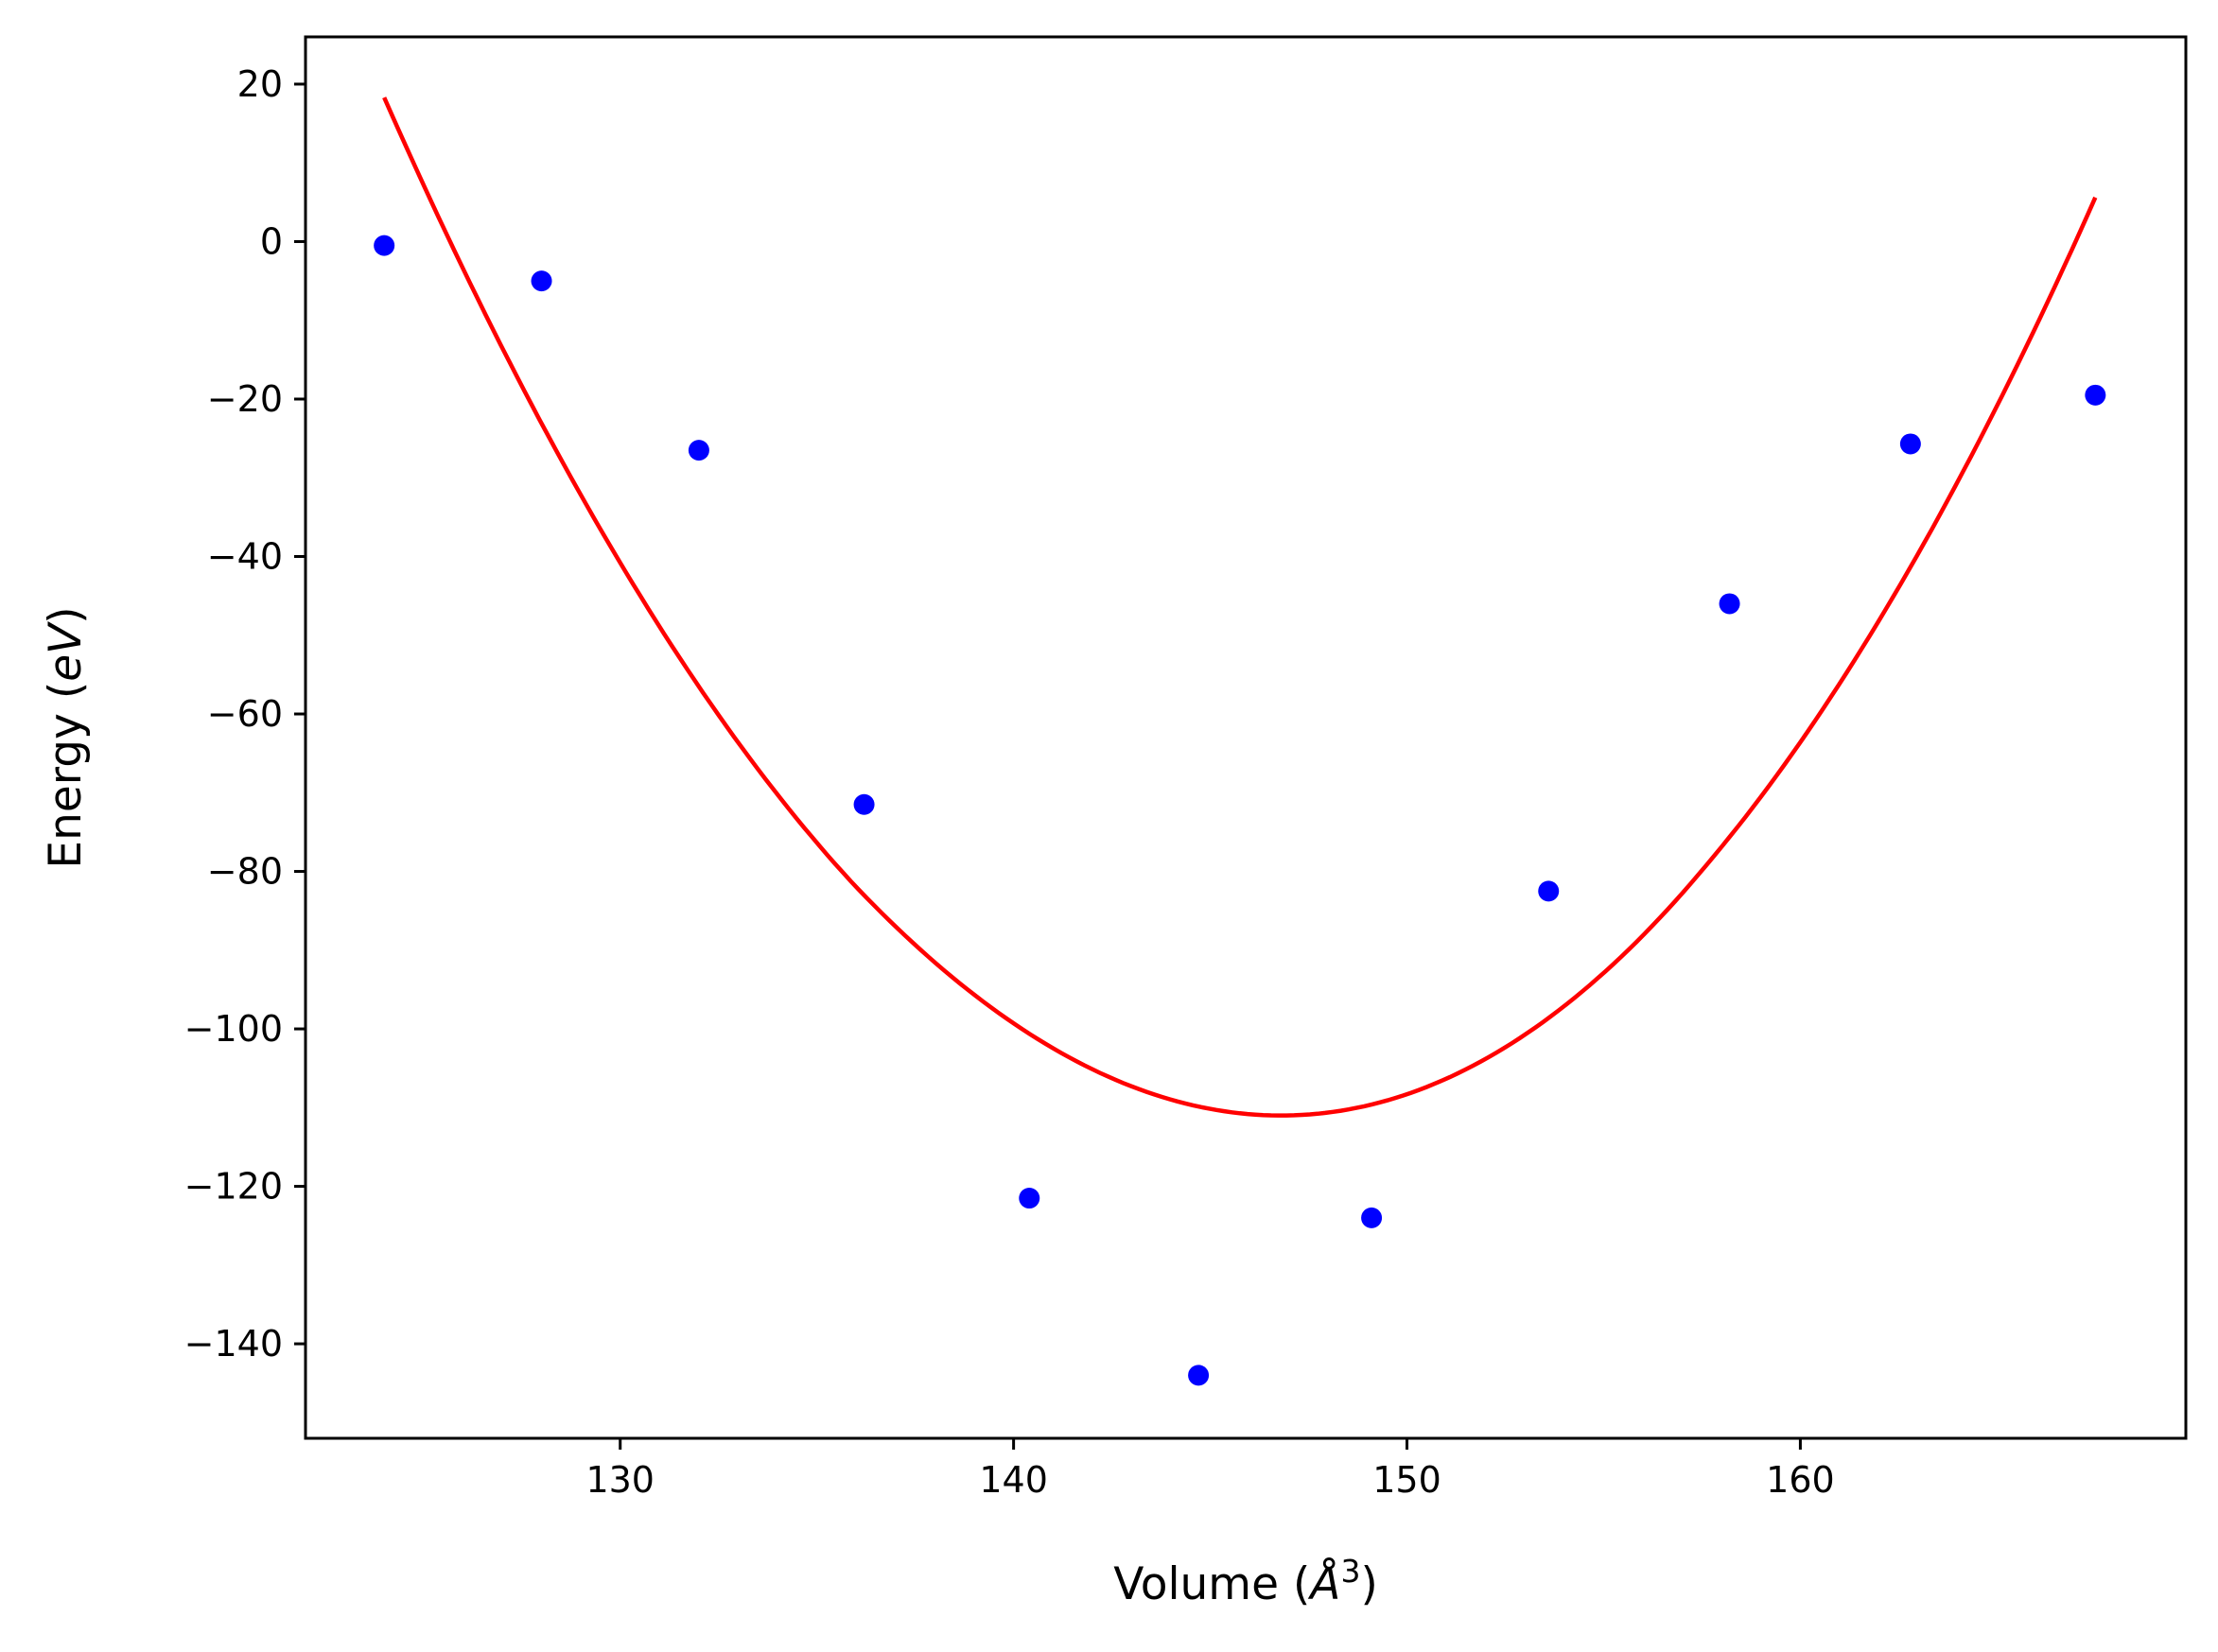 This screenshot has height=1652, width=2218. Describe the element at coordinates (66, 615) in the screenshot. I see `y-axis-label-close: )` at that location.